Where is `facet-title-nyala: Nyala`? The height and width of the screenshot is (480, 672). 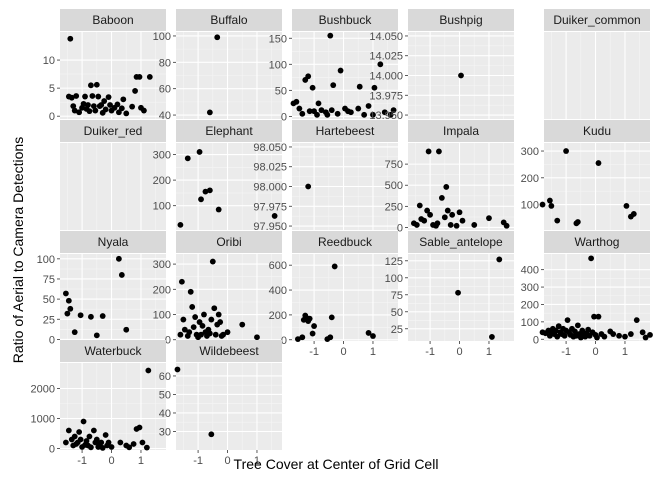
facet-title-nyala: Nyala is located at coordinates (113, 242).